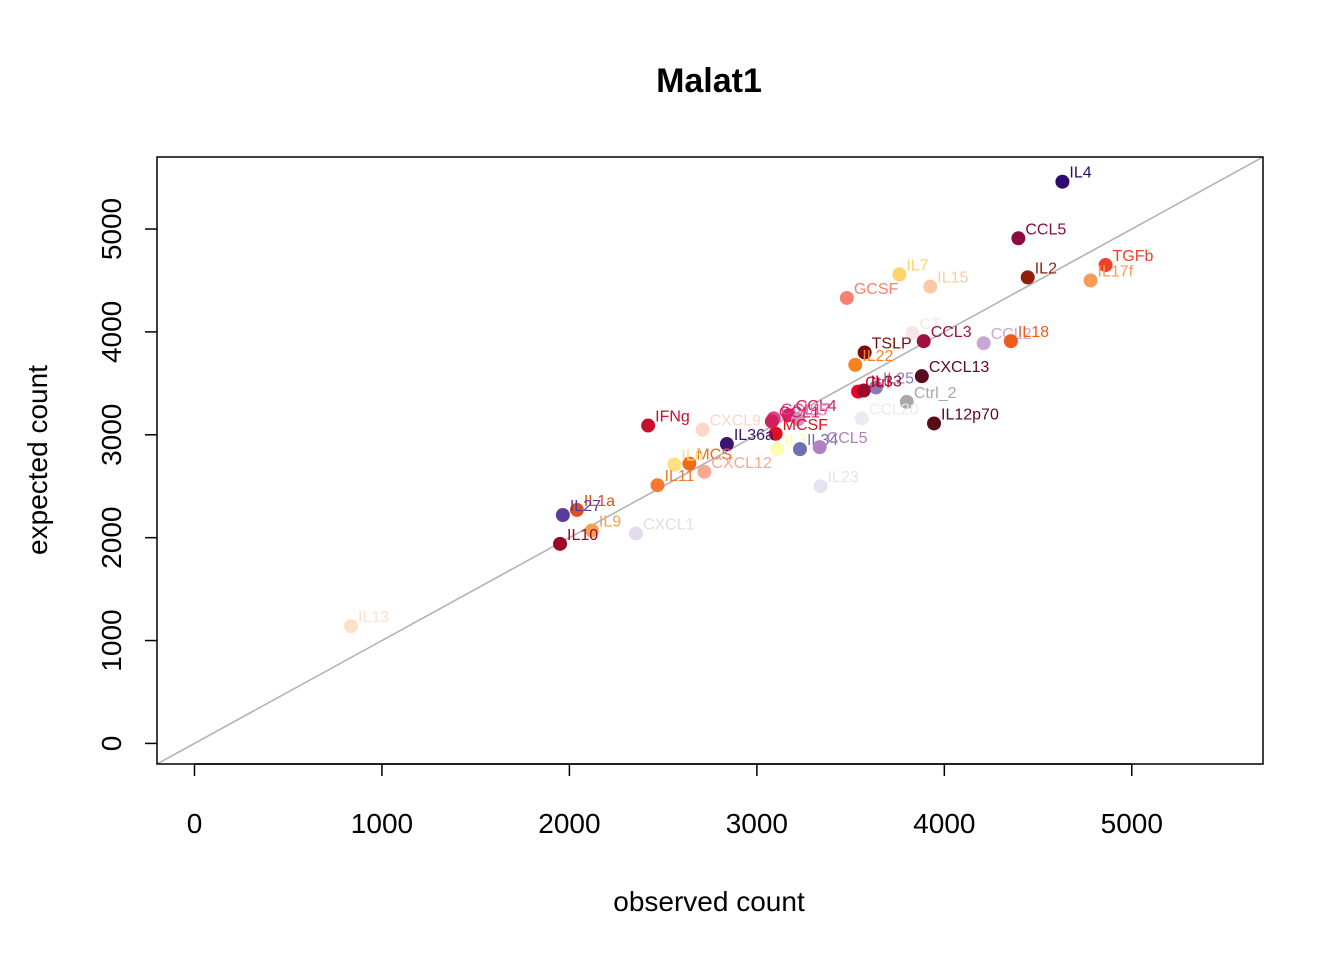 The image size is (1344, 960). Describe the element at coordinates (714, 455) in the screenshot. I see `data-point-label: MCS` at that location.